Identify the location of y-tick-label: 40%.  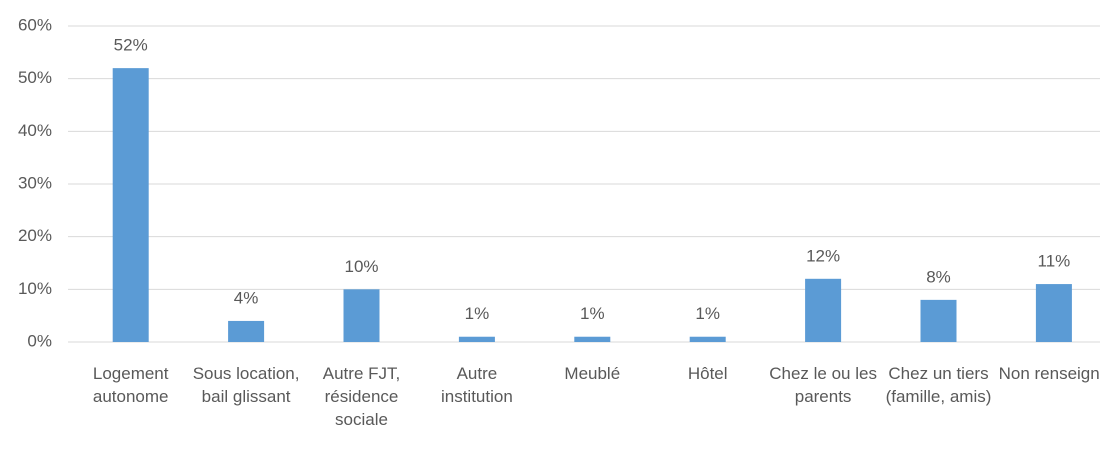
(35, 130).